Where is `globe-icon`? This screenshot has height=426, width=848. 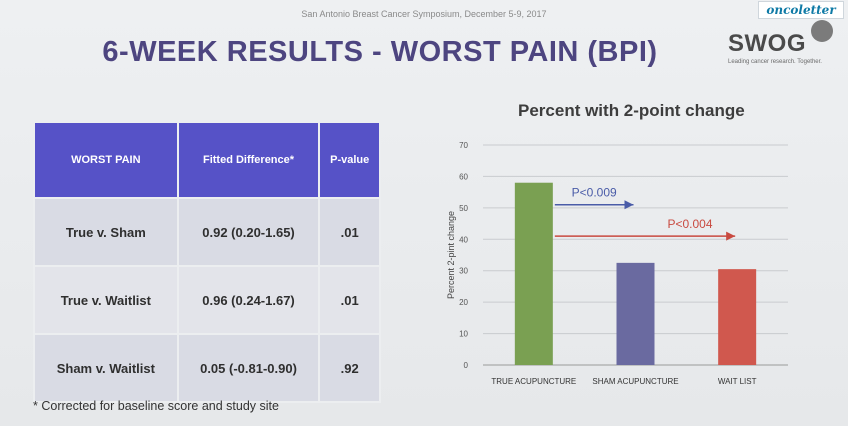 globe-icon is located at coordinates (822, 31).